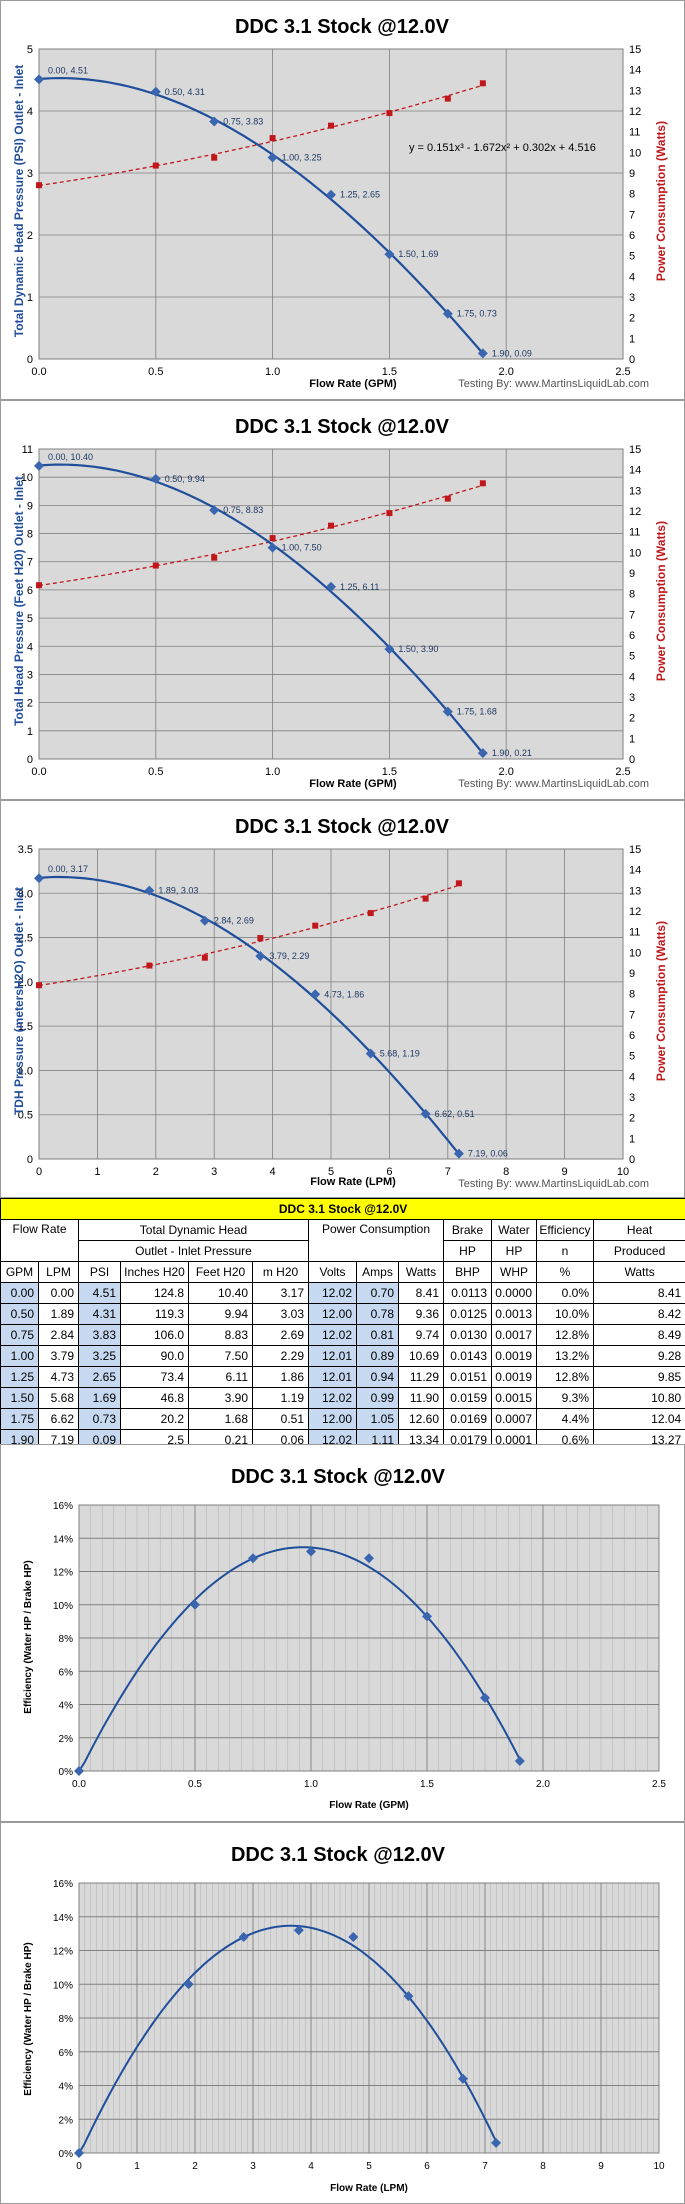 The width and height of the screenshot is (685, 2204). What do you see at coordinates (68, 70) in the screenshot?
I see `head-data-label: 0.00, 4.51` at bounding box center [68, 70].